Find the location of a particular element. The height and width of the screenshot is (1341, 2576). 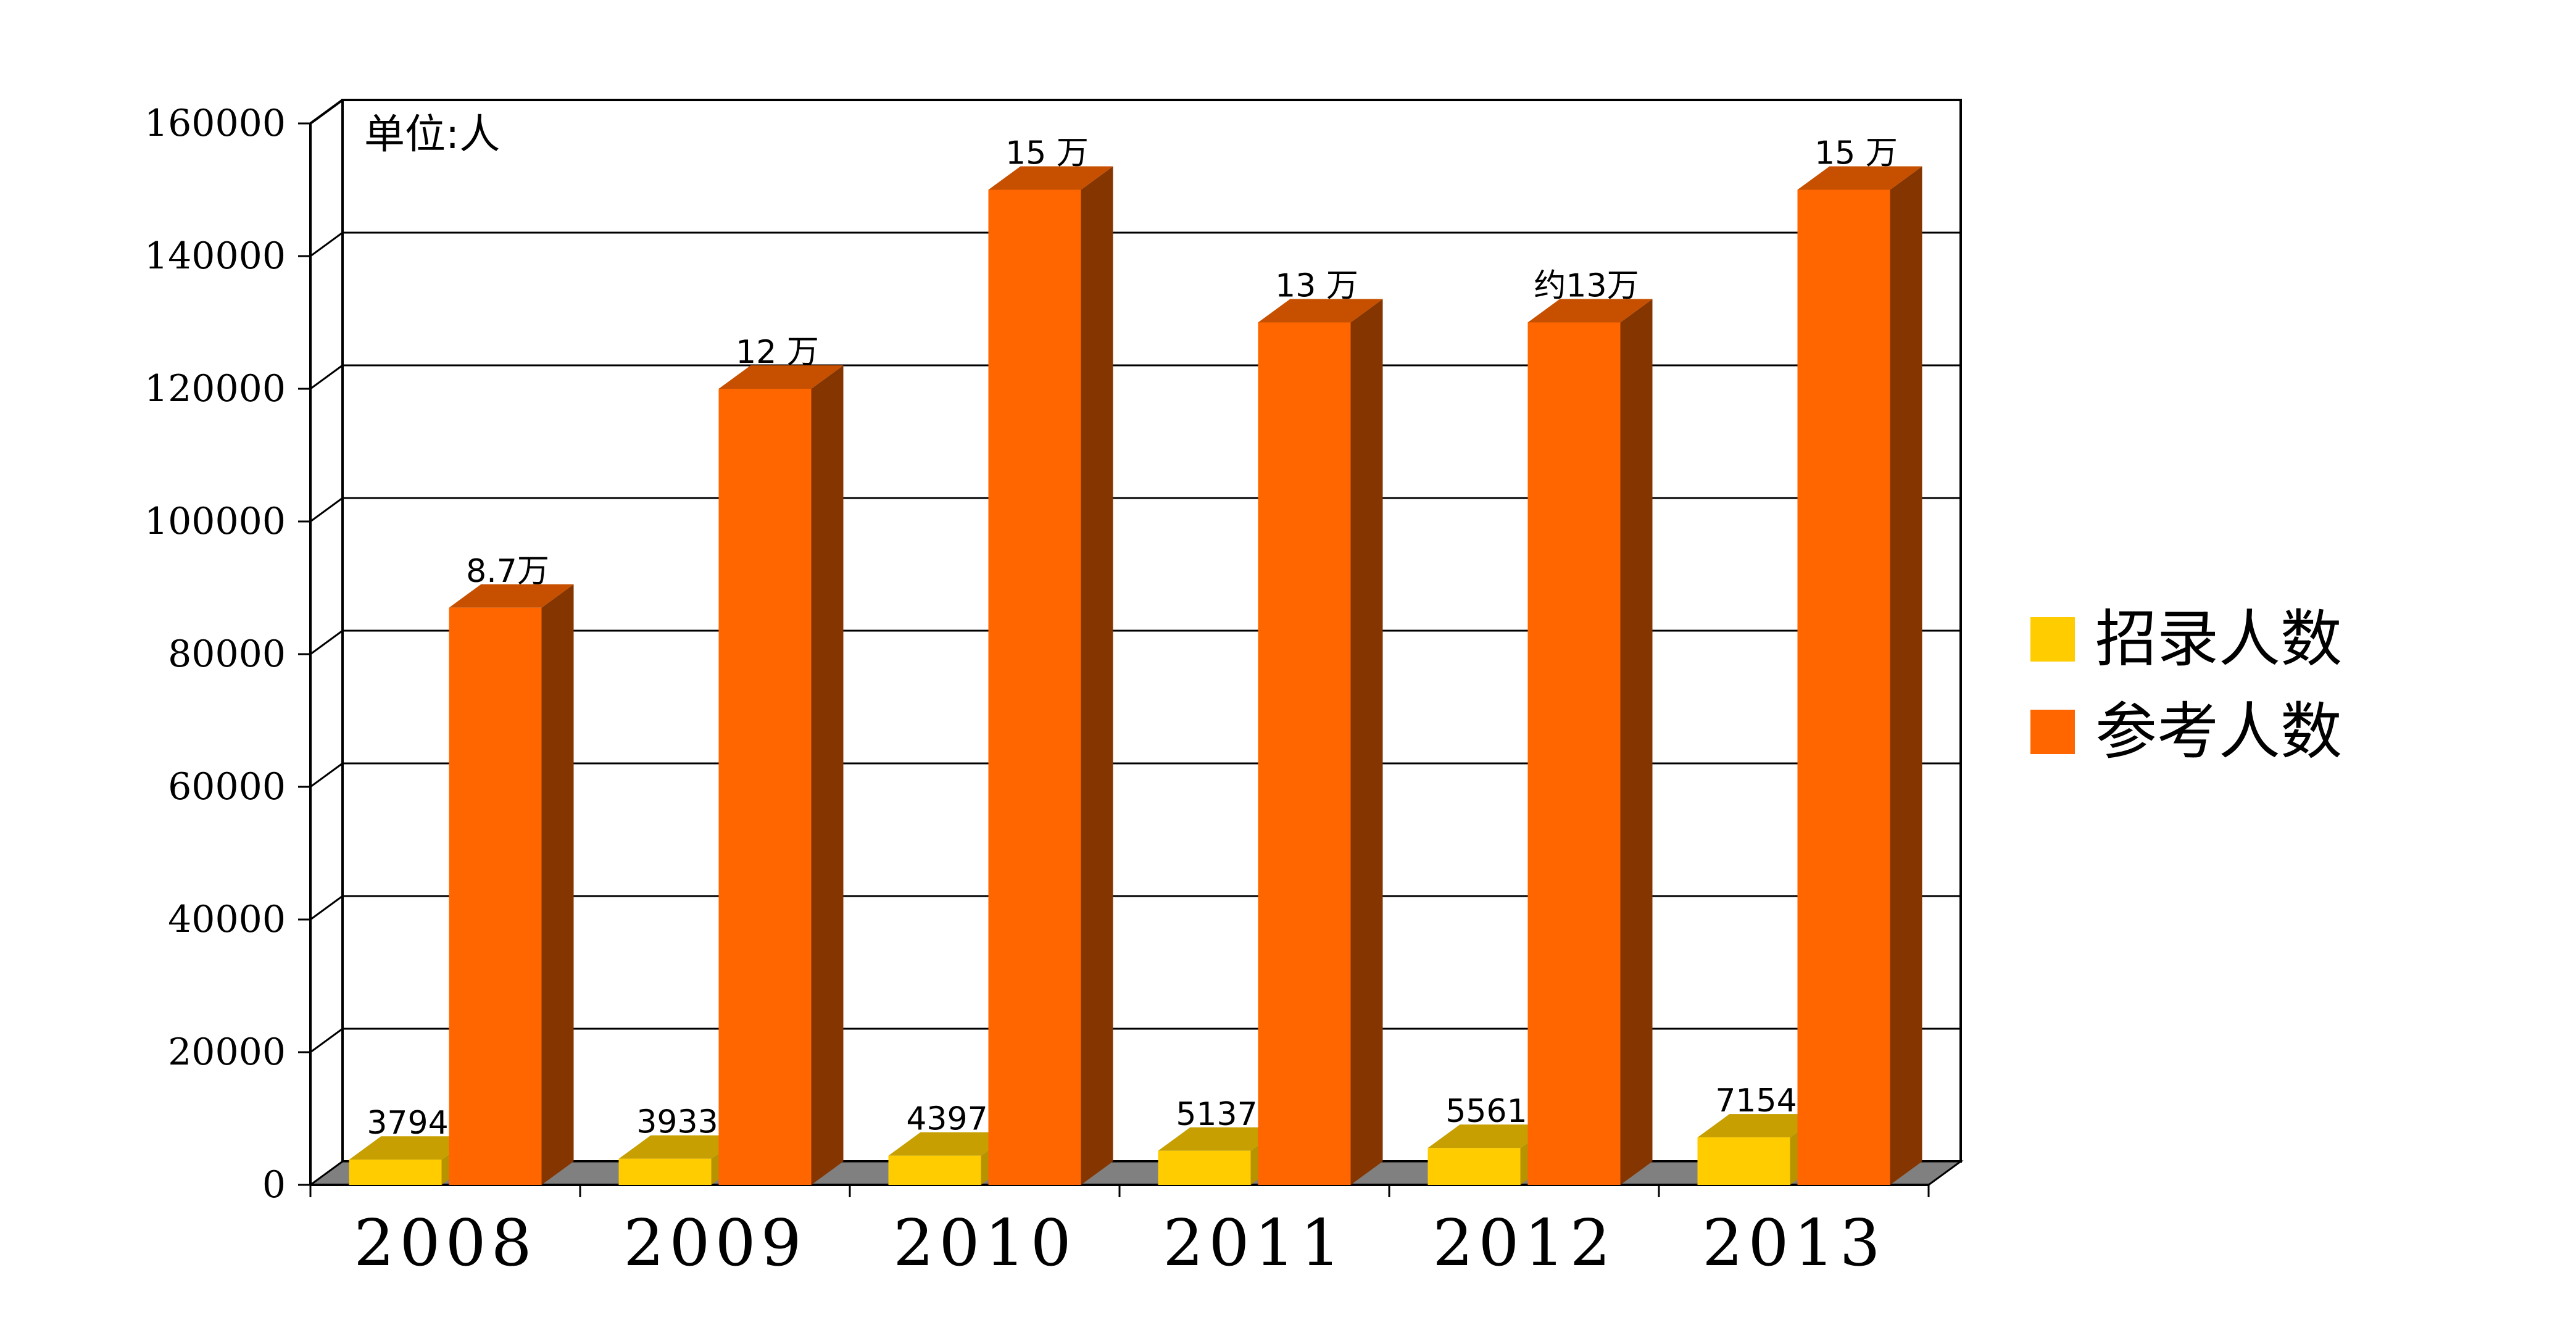

y-axis-top-edge is located at coordinates (327, 112).